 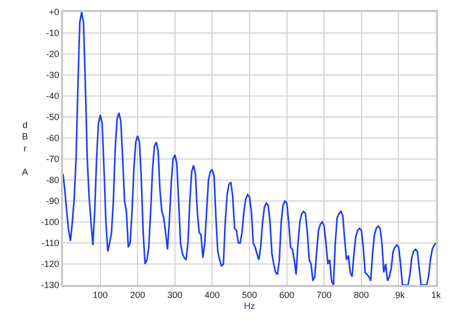 What do you see at coordinates (250, 306) in the screenshot?
I see `x-axis-title: Hz` at bounding box center [250, 306].